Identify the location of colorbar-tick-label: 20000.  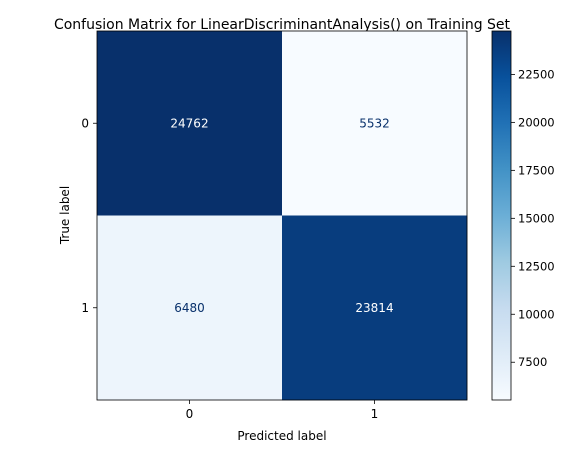
(536, 122).